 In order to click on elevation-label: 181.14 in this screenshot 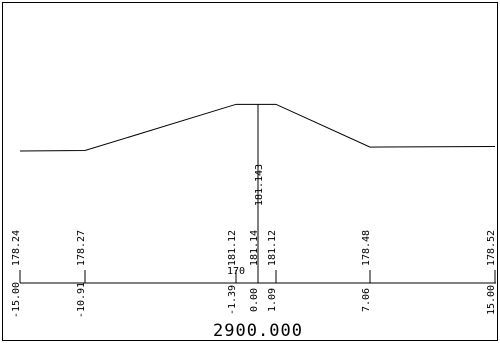, I will do `click(254, 248)`.